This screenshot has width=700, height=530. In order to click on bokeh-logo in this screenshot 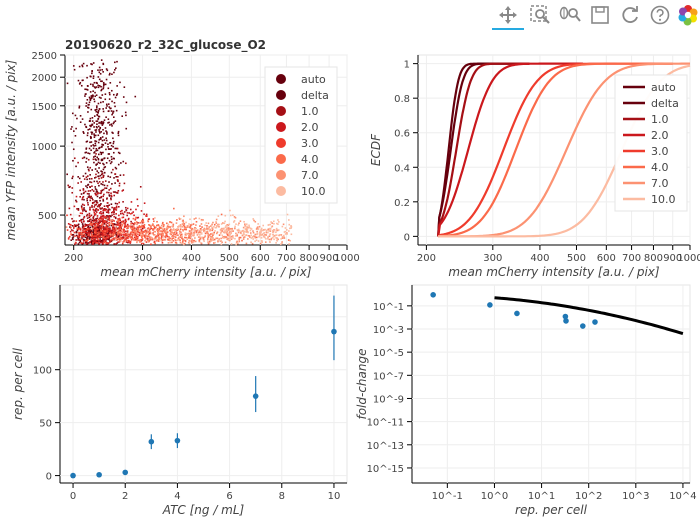, I will do `click(688, 15)`.